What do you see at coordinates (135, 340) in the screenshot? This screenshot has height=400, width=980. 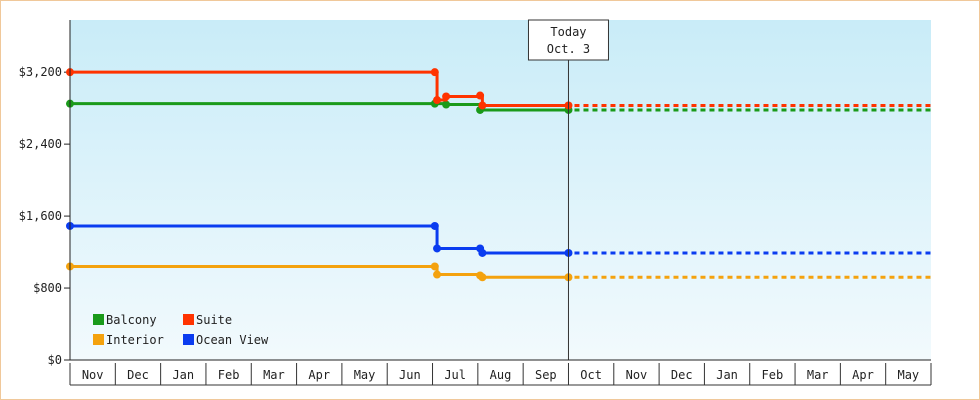 I see `legend-label: Interior` at bounding box center [135, 340].